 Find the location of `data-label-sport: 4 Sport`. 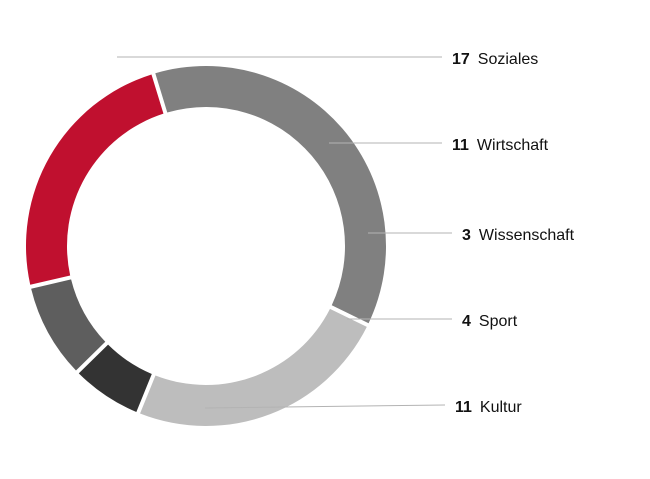

data-label-sport: 4 Sport is located at coordinates (490, 321).